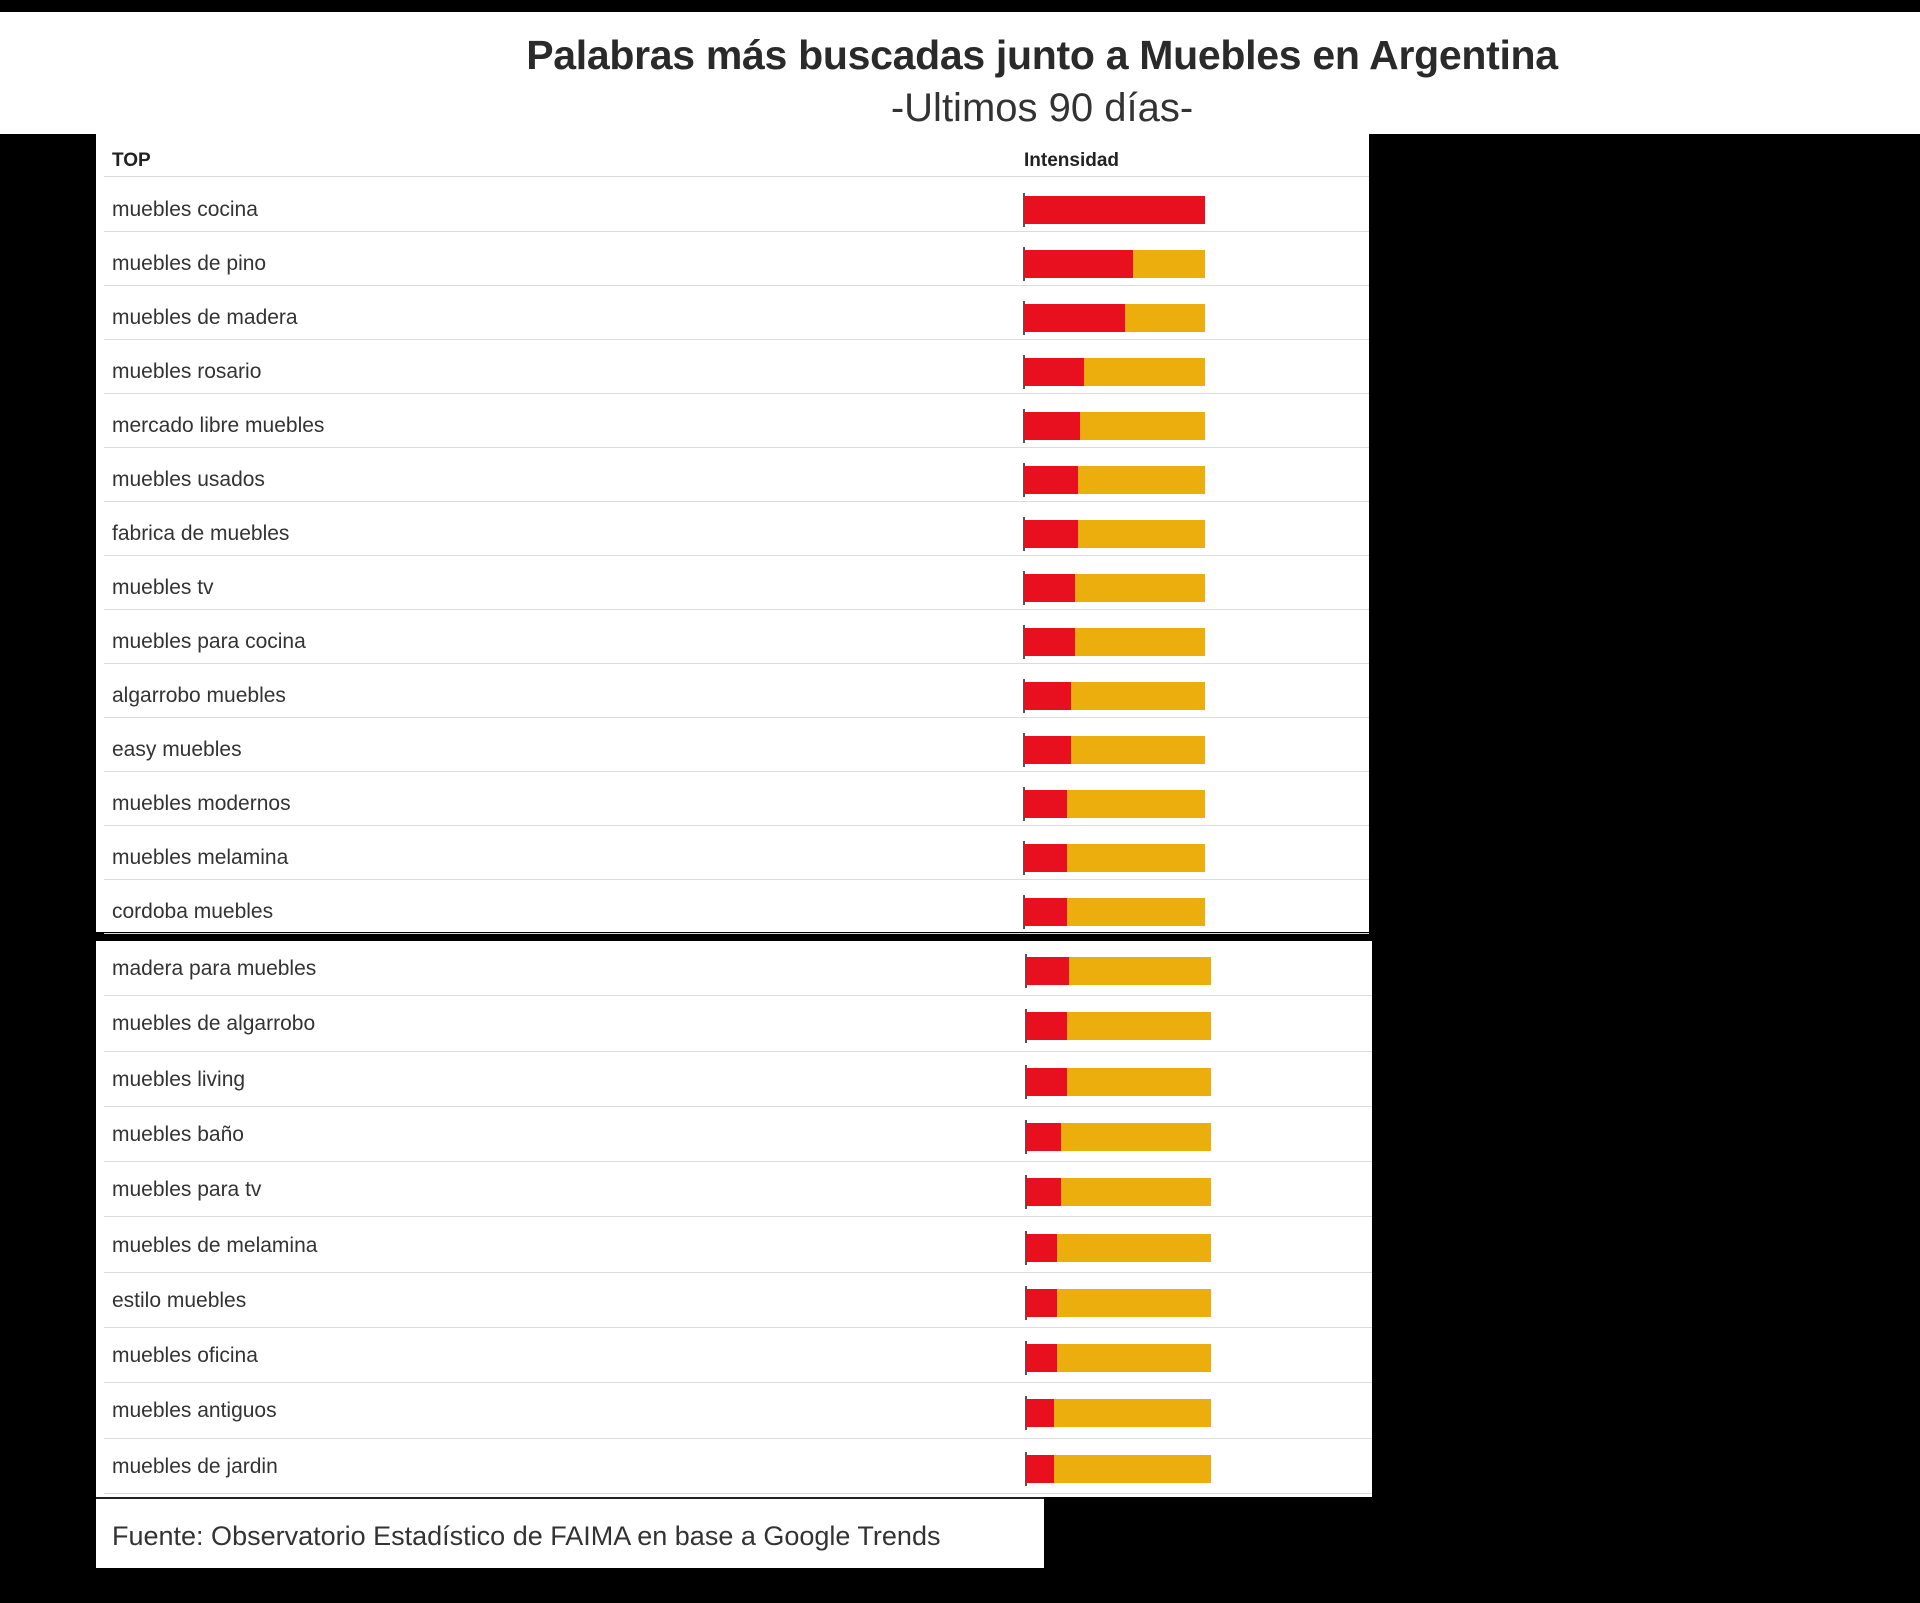 The width and height of the screenshot is (1920, 1603). I want to click on table-row: muebles melamina, so click(736, 853).